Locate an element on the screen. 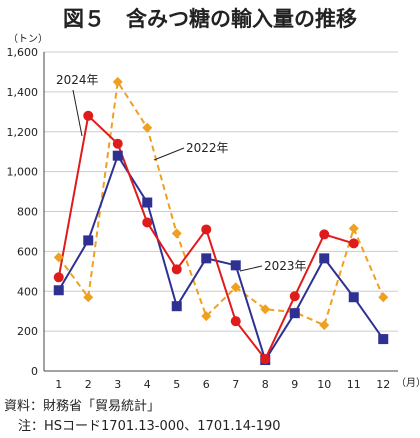 The width and height of the screenshot is (420, 438). hs-code-note: 注：HSコード1701.13-000、1701.14-190 is located at coordinates (149, 426).